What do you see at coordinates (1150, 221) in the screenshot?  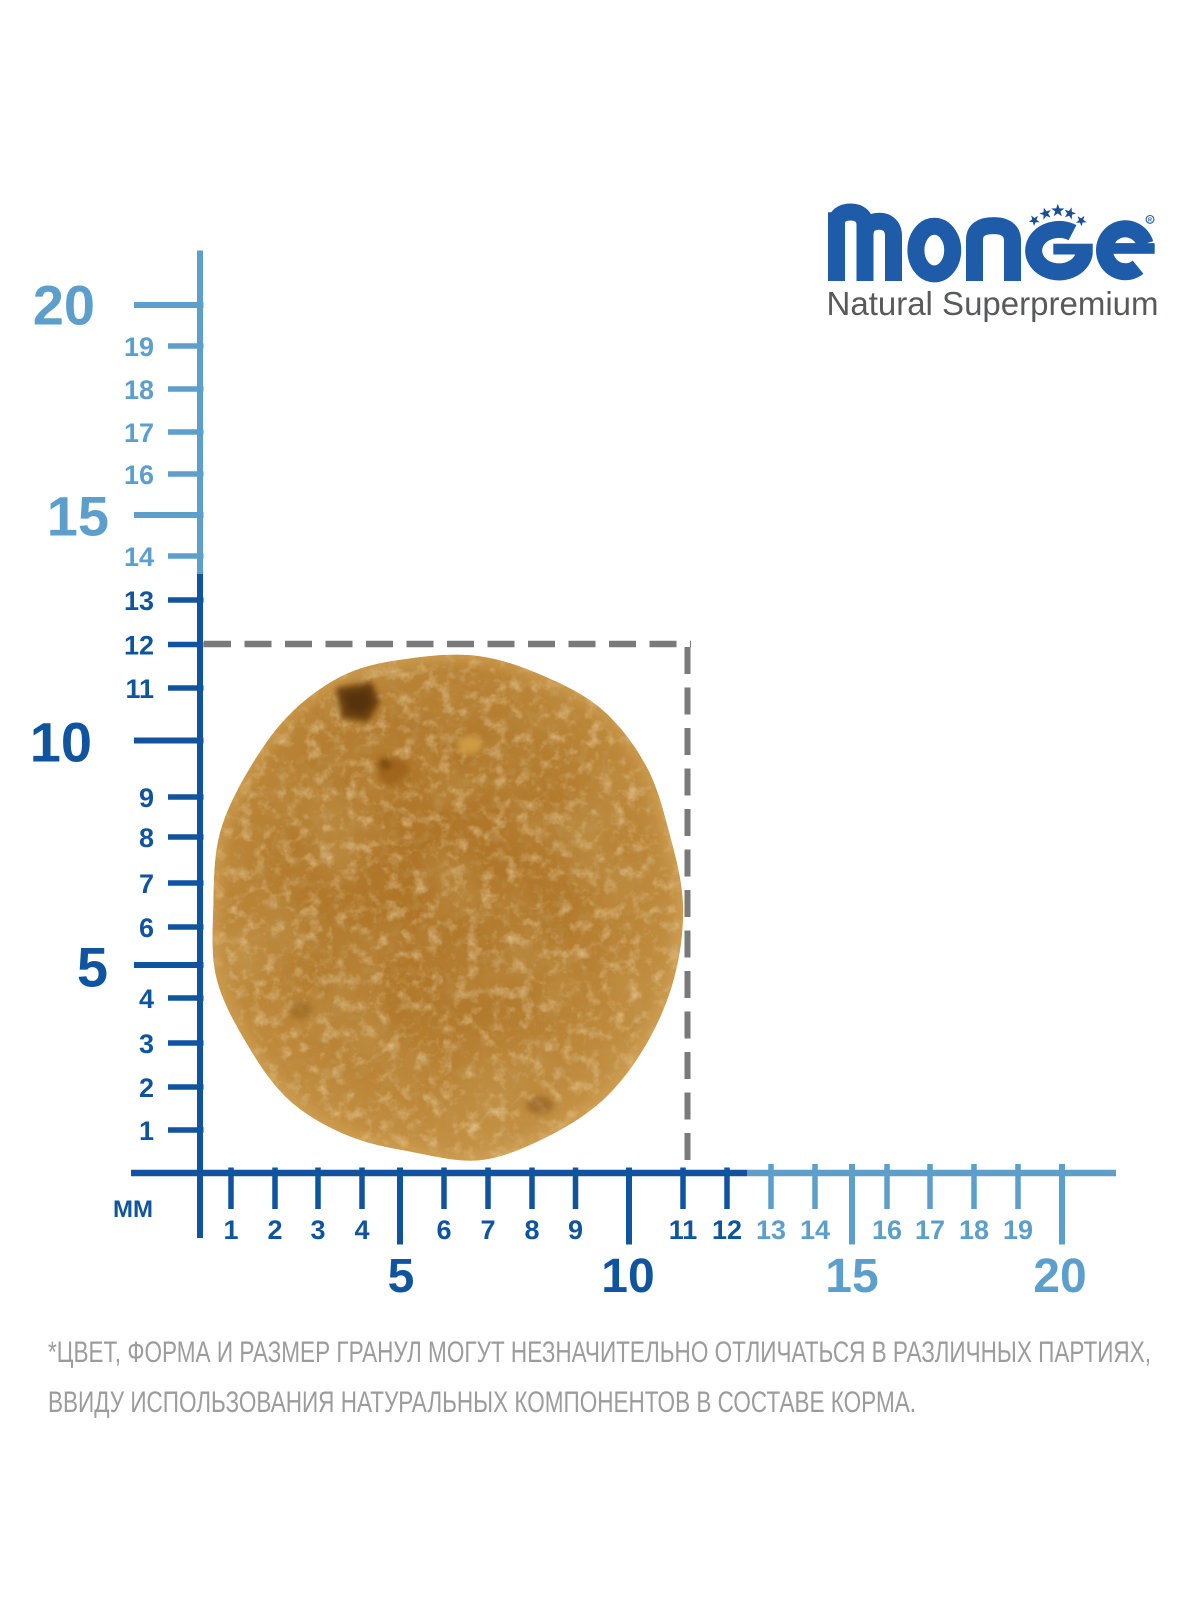 I see `svg-text: R` at bounding box center [1150, 221].